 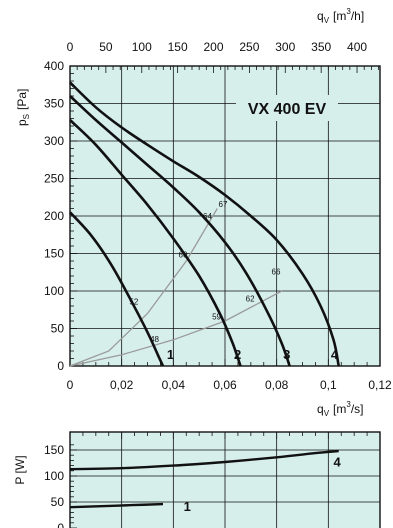 What do you see at coordinates (54, 254) in the screenshot?
I see `y-tick-label: 150` at bounding box center [54, 254].